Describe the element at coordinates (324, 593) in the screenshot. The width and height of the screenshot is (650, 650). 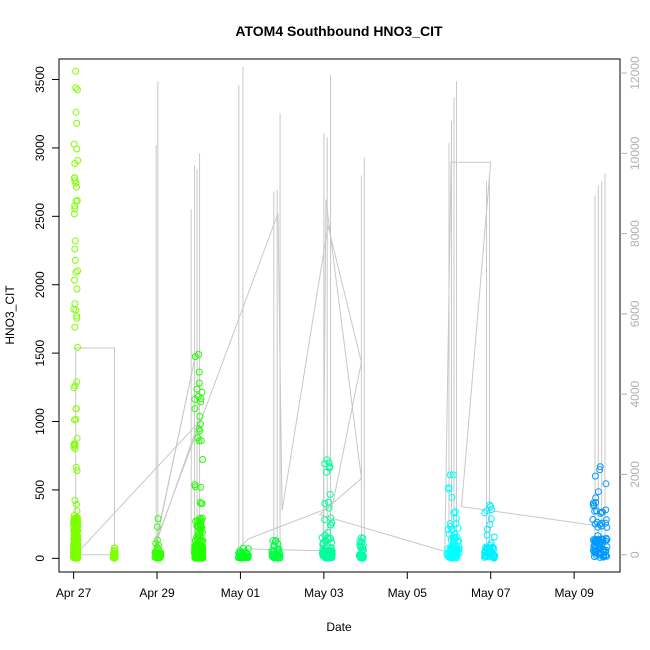
I see `x-tick-label: May 03` at that location.